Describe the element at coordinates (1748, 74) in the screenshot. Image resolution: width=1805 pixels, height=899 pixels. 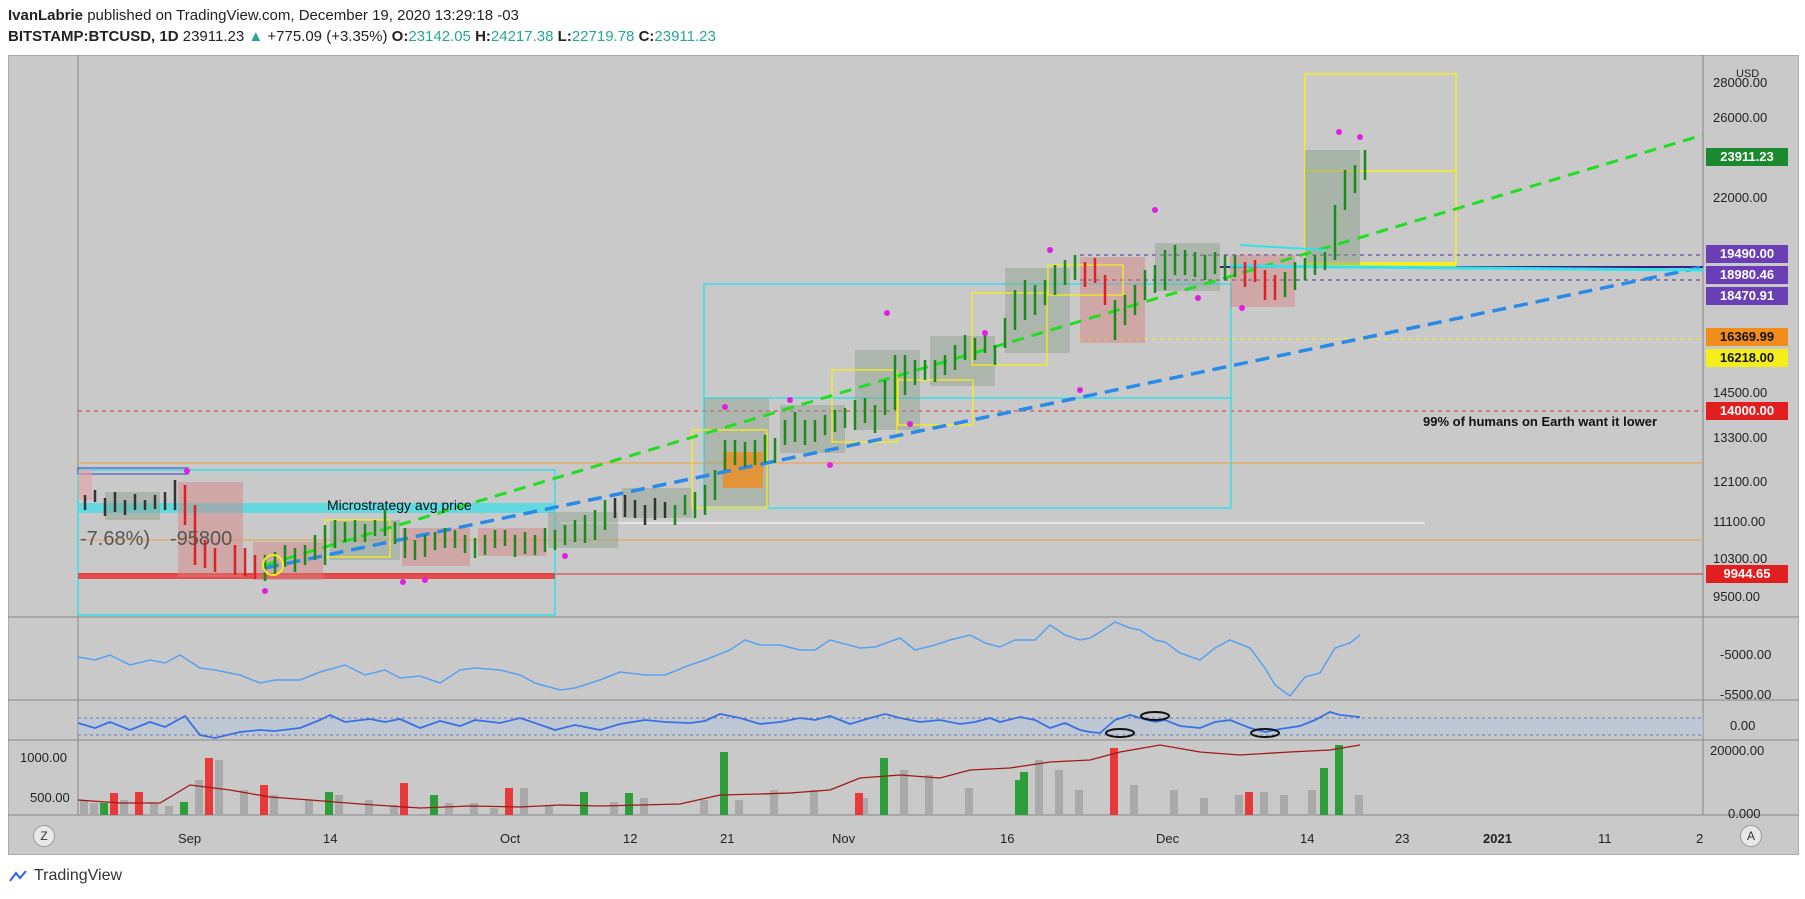
I see `currency-label: USD` at that location.